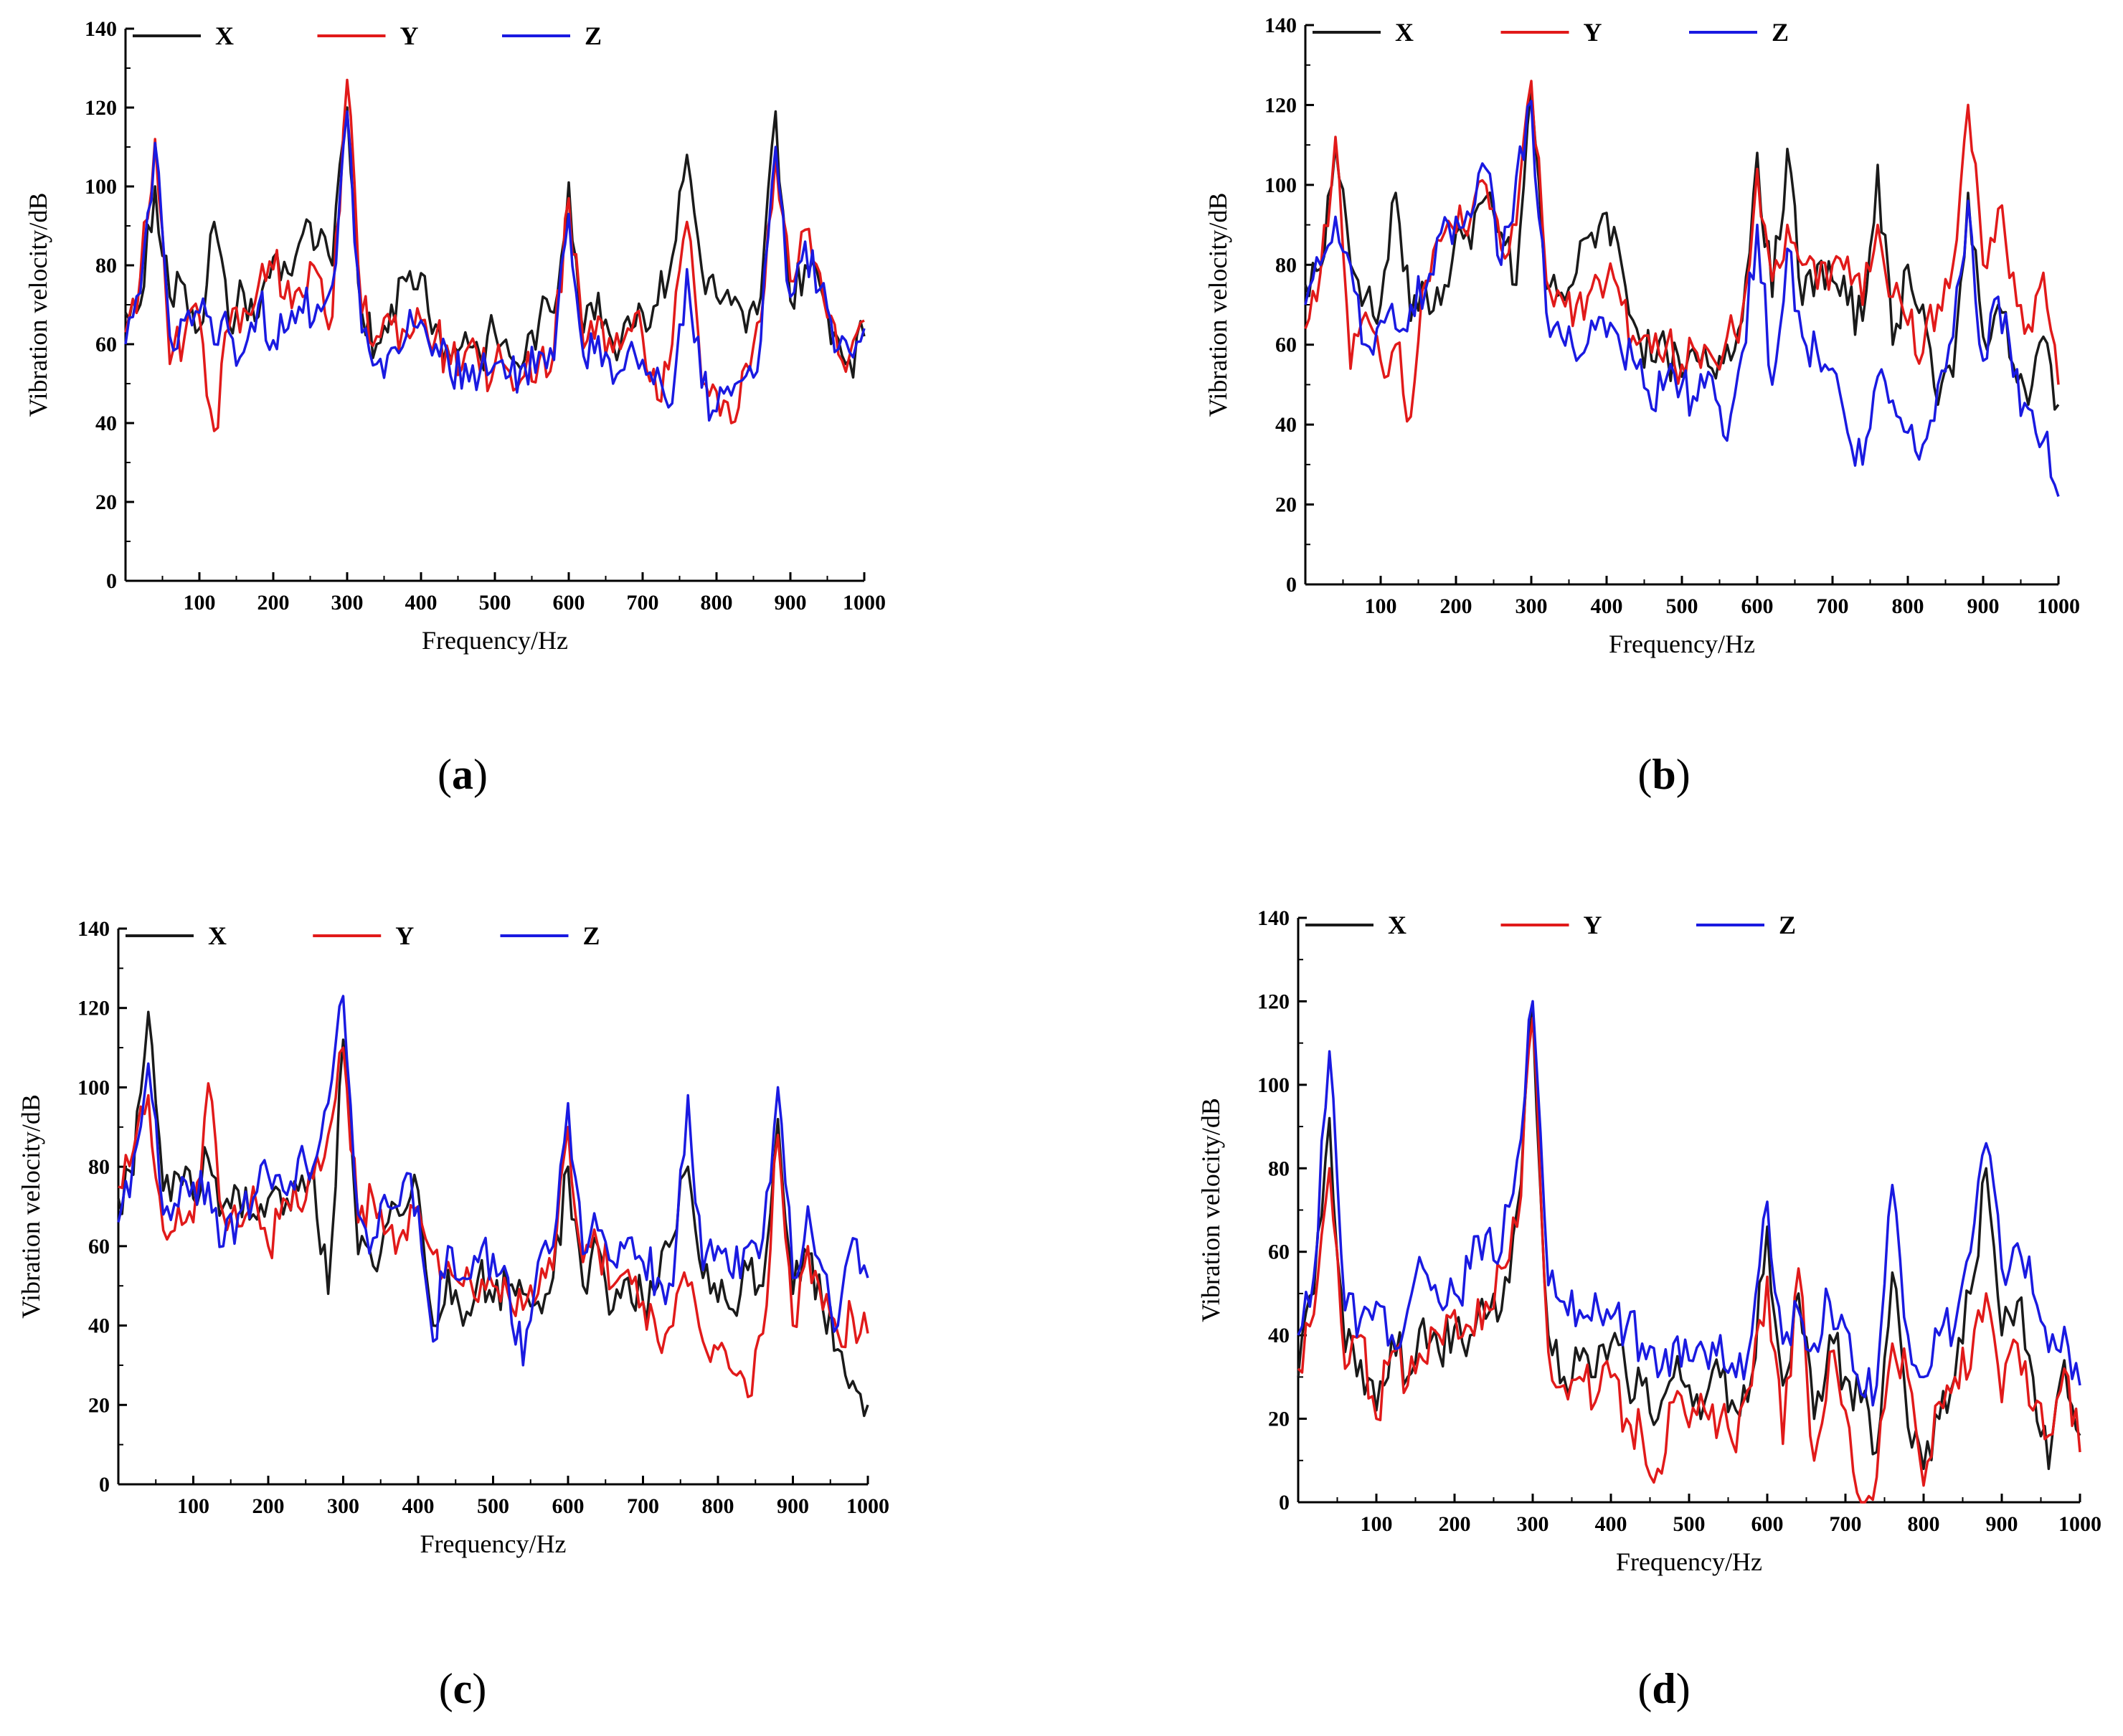 Image resolution: width=2123 pixels, height=1736 pixels. I want to click on panel-caption: (a), so click(463, 775).